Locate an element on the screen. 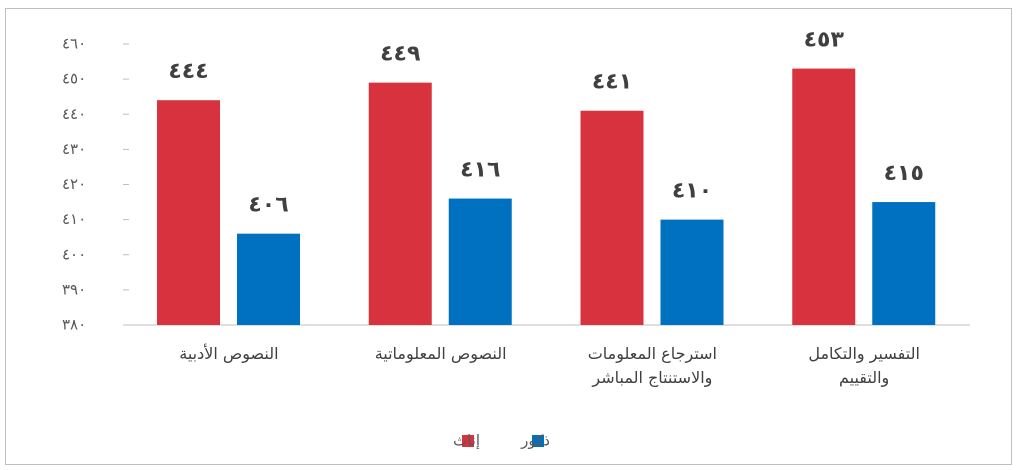  y-tick-label: ٤٤٠ is located at coordinates (74, 114).